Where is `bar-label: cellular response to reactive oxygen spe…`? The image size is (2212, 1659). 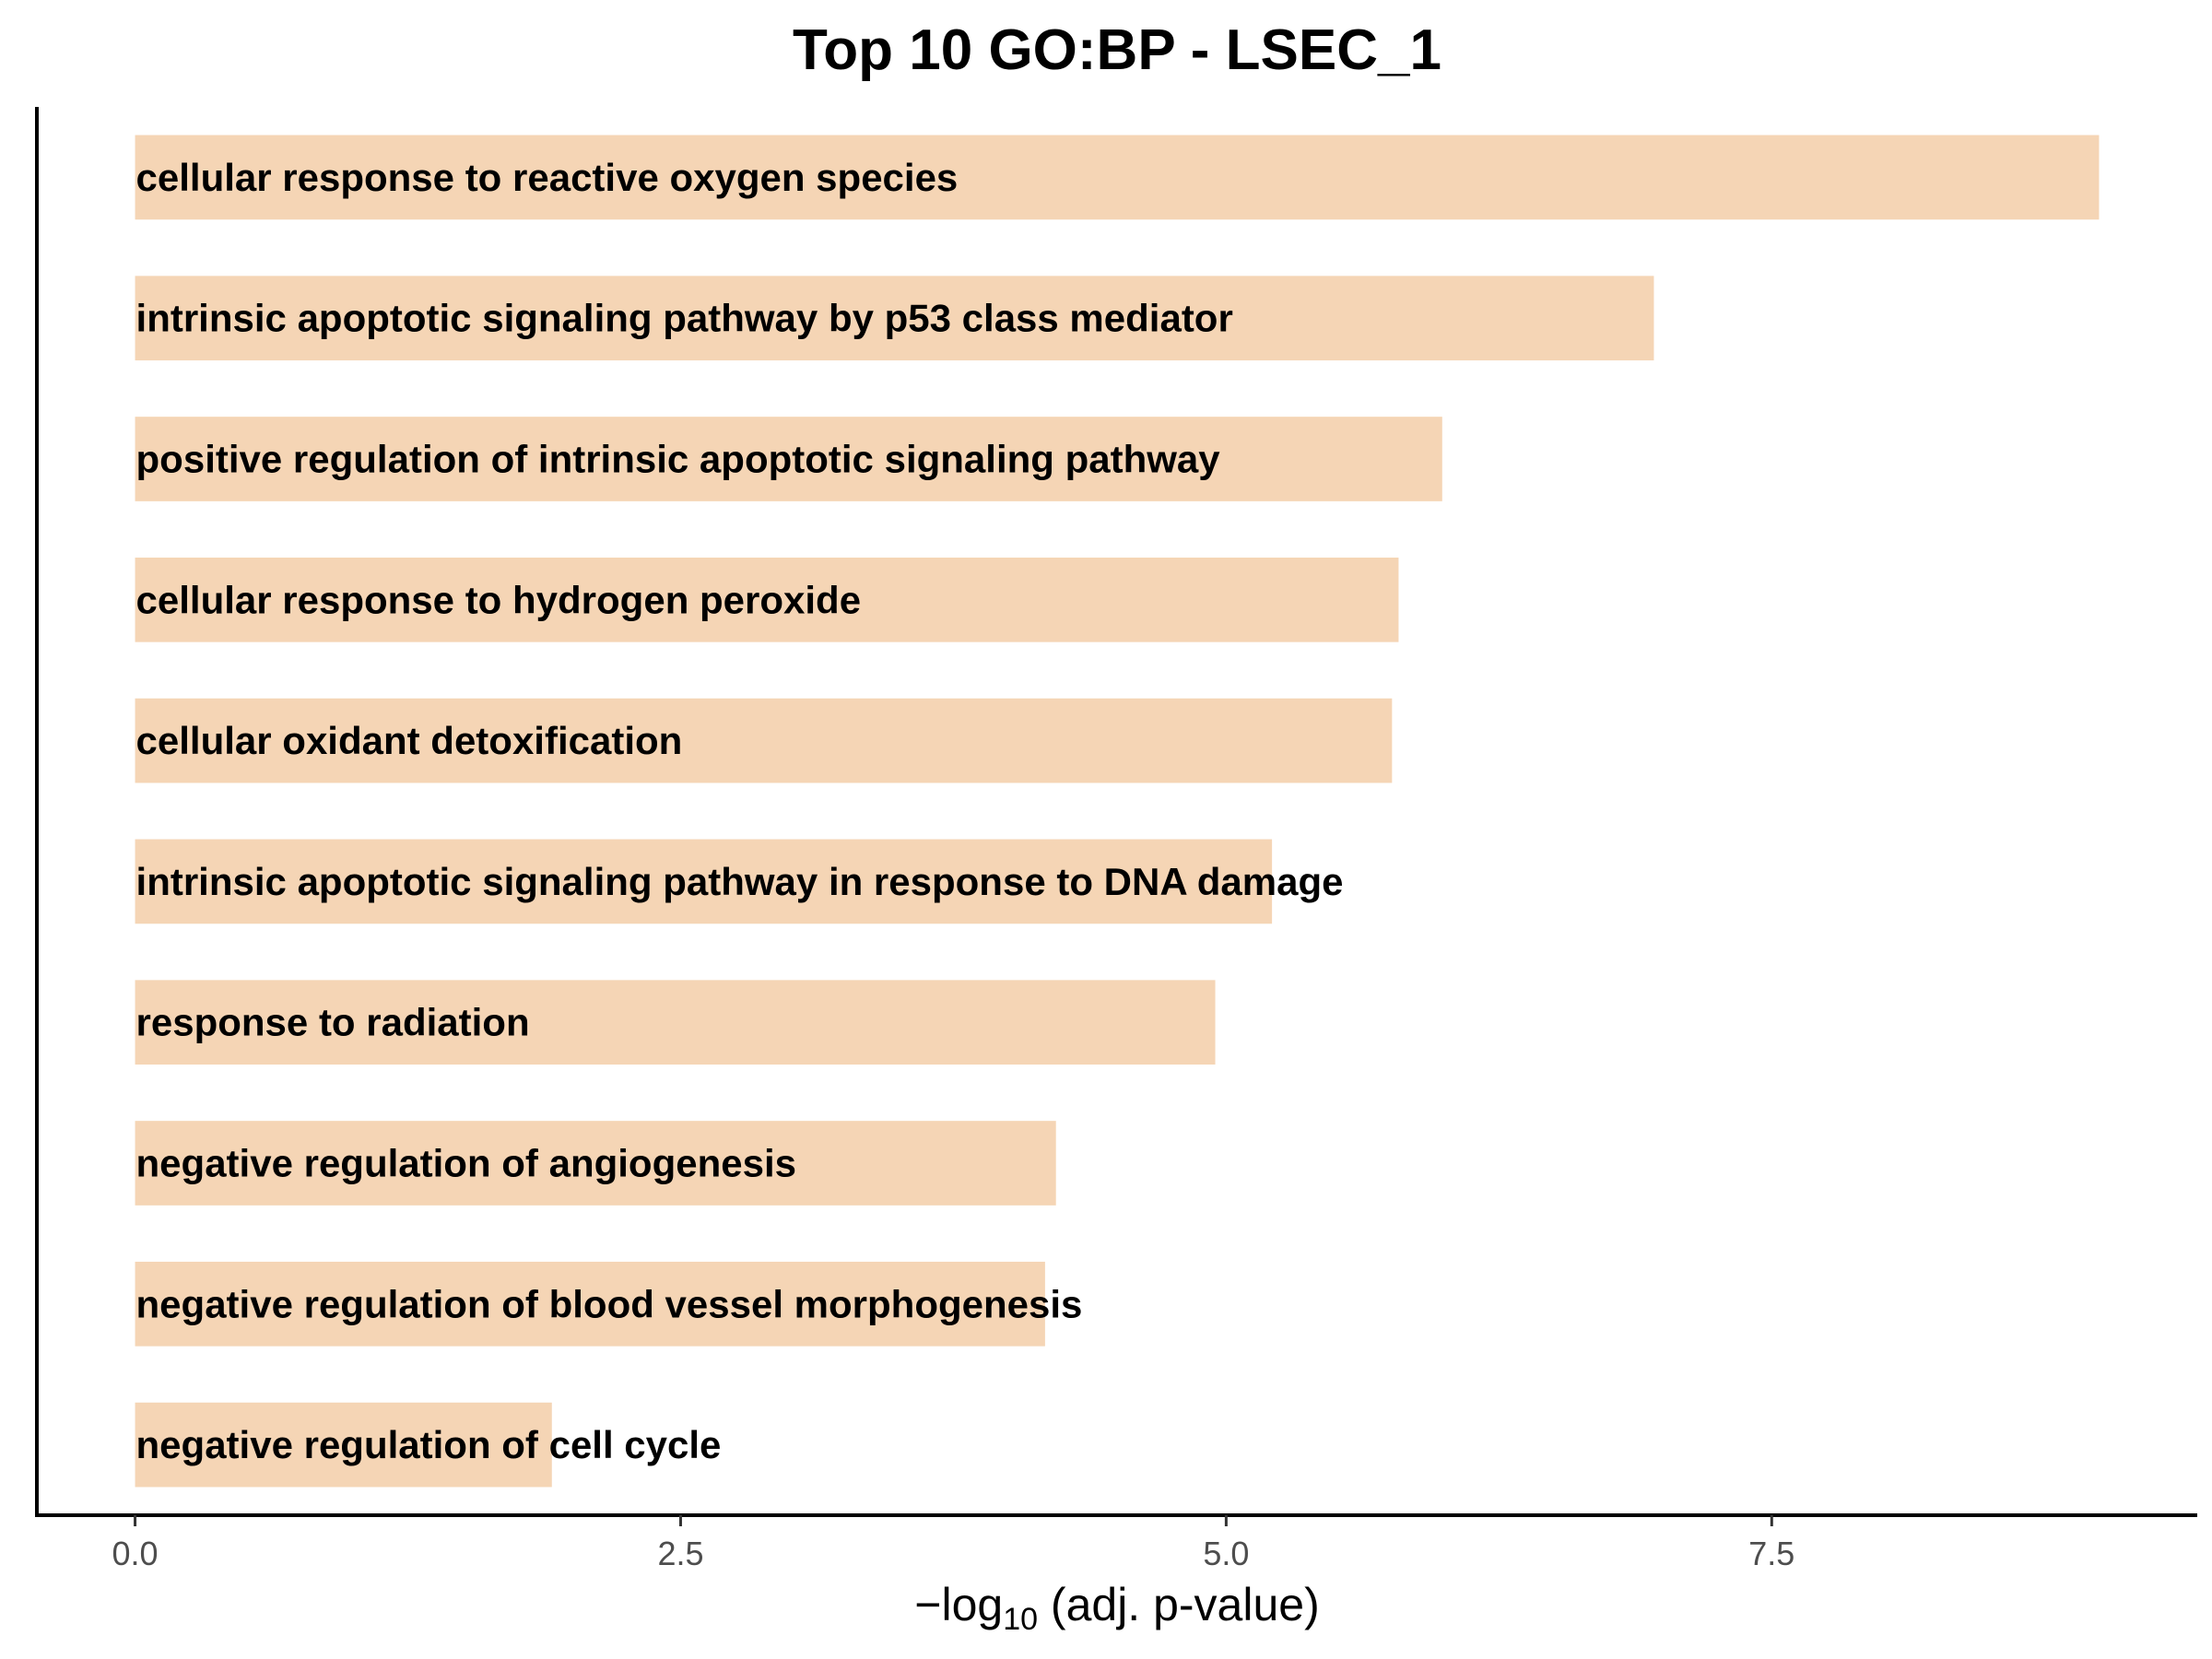
bar-label: cellular response to reactive oxygen spe… is located at coordinates (547, 177).